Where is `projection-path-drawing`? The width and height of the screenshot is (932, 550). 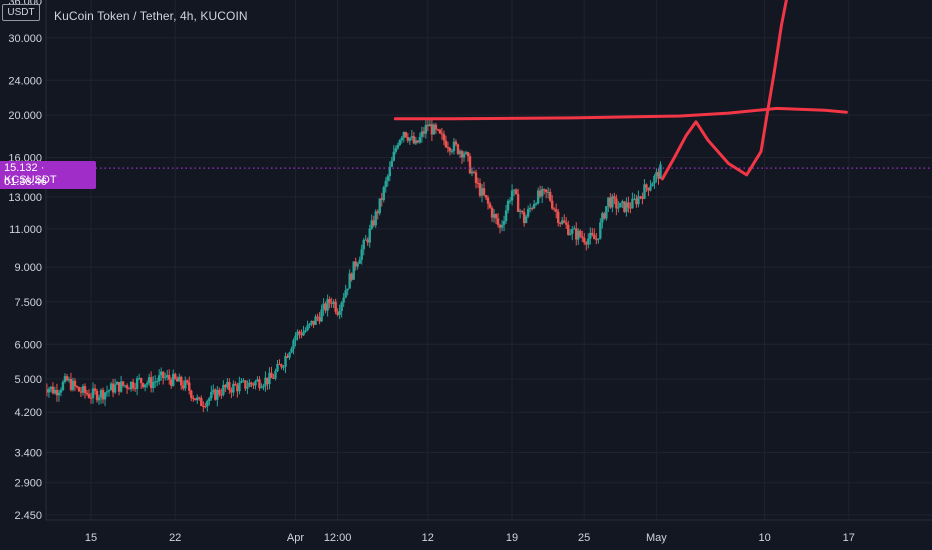 projection-path-drawing is located at coordinates (724, 90).